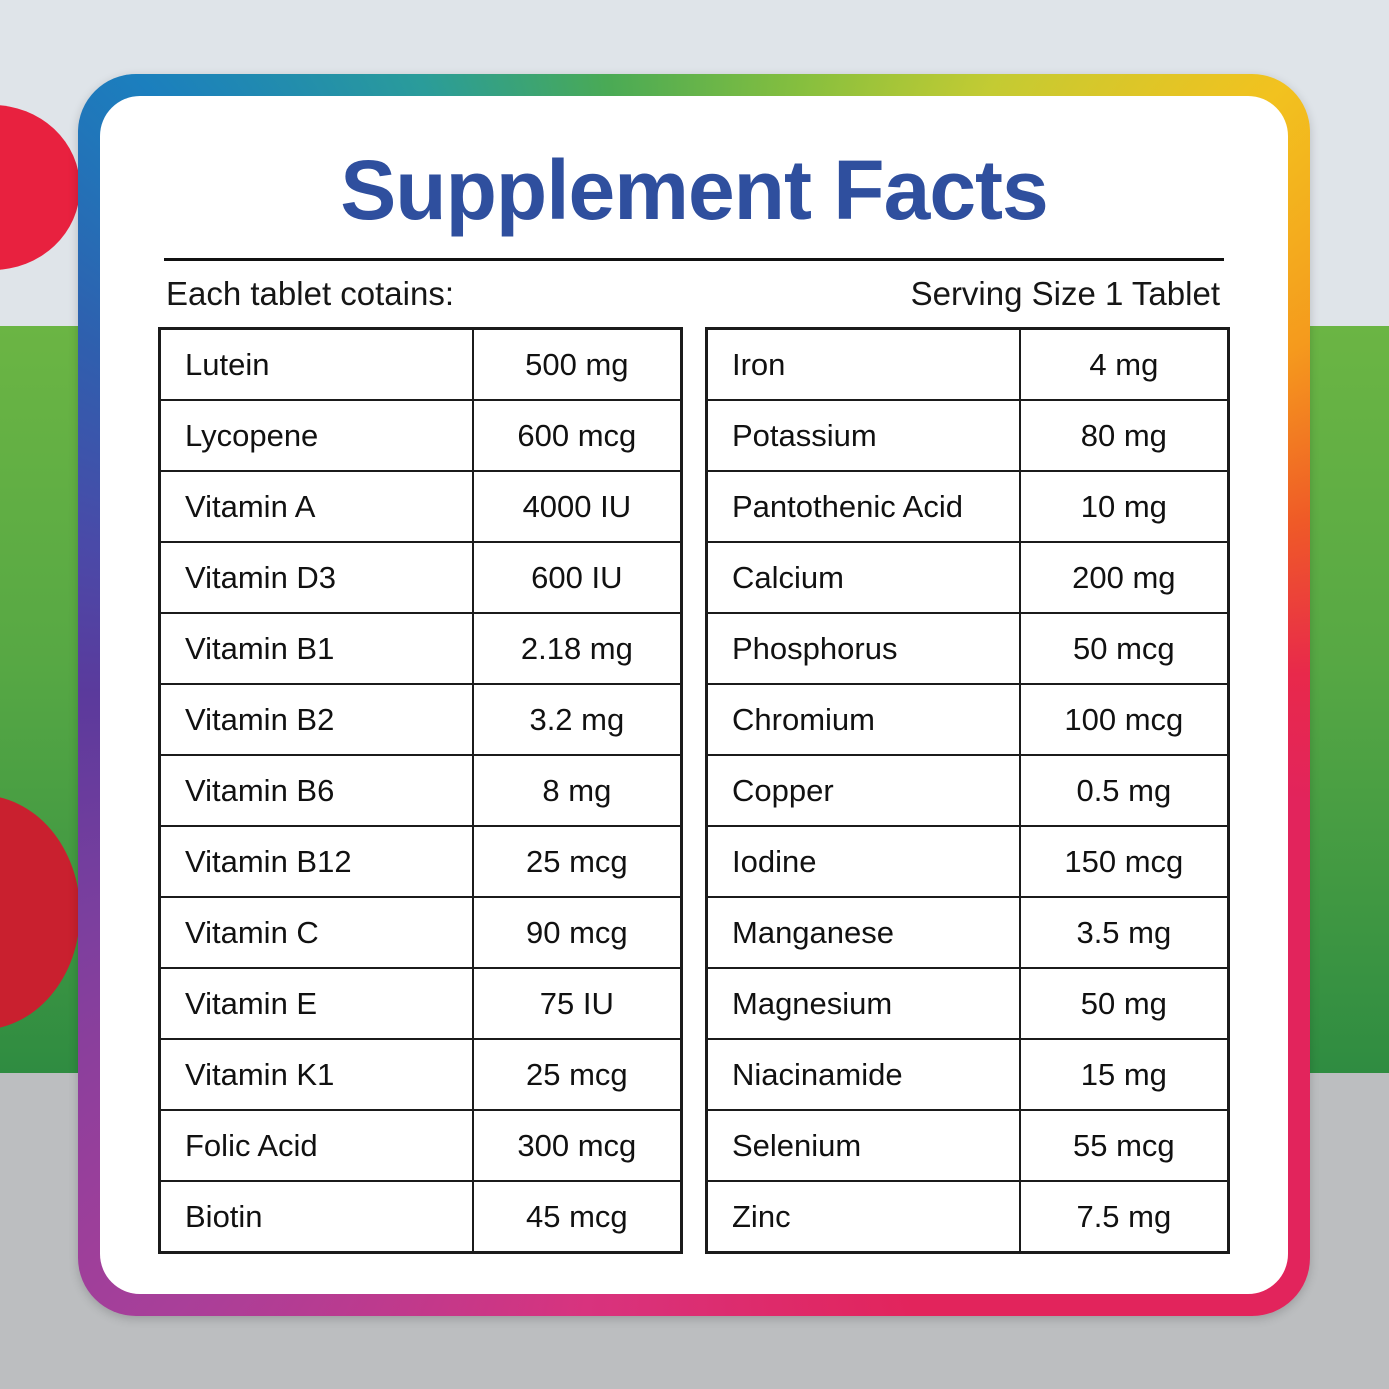  What do you see at coordinates (863, 435) in the screenshot?
I see `nutrient-name: Potassium` at bounding box center [863, 435].